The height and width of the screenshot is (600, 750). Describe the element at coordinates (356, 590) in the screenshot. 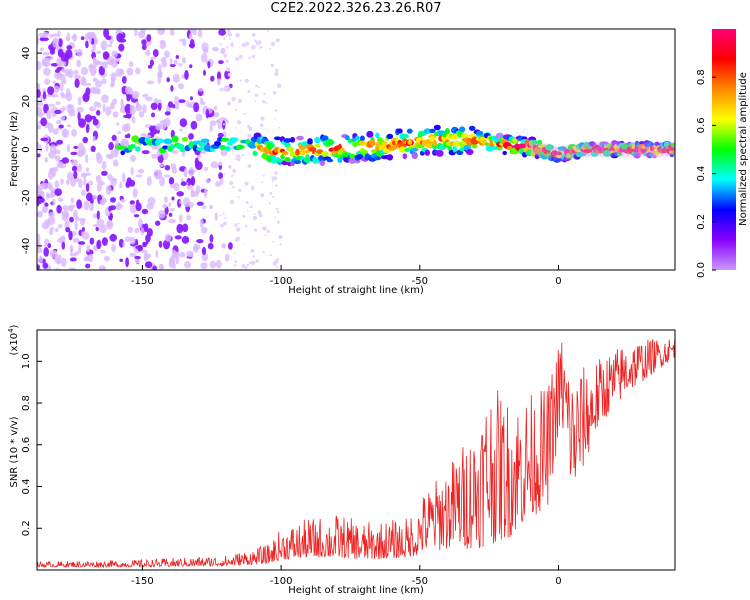

I see `snr-x-axis-label: Height of straight line (km)` at that location.